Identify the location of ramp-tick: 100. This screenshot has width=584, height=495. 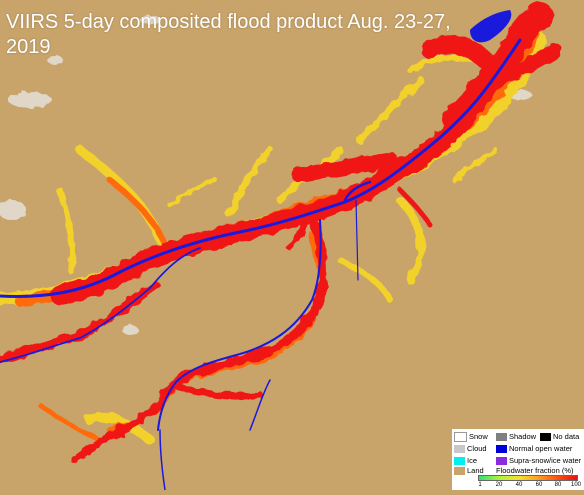
(576, 485).